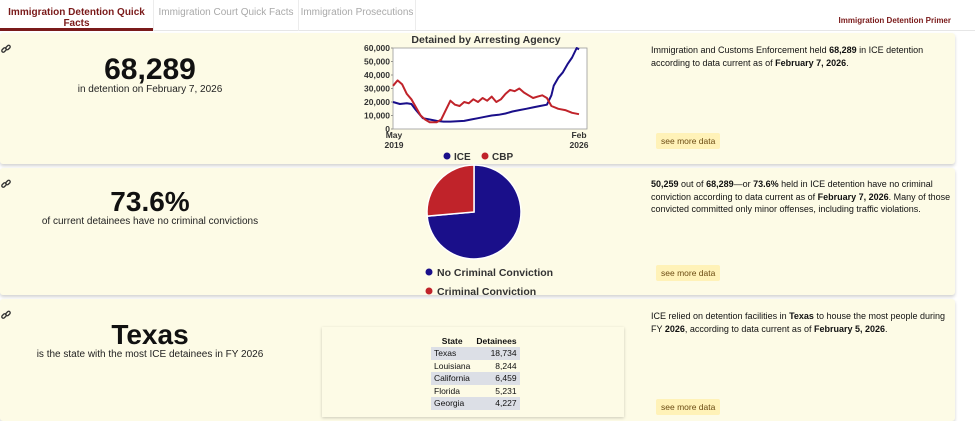 The width and height of the screenshot is (975, 421). I want to click on y-tick-label: 20,000, so click(377, 102).